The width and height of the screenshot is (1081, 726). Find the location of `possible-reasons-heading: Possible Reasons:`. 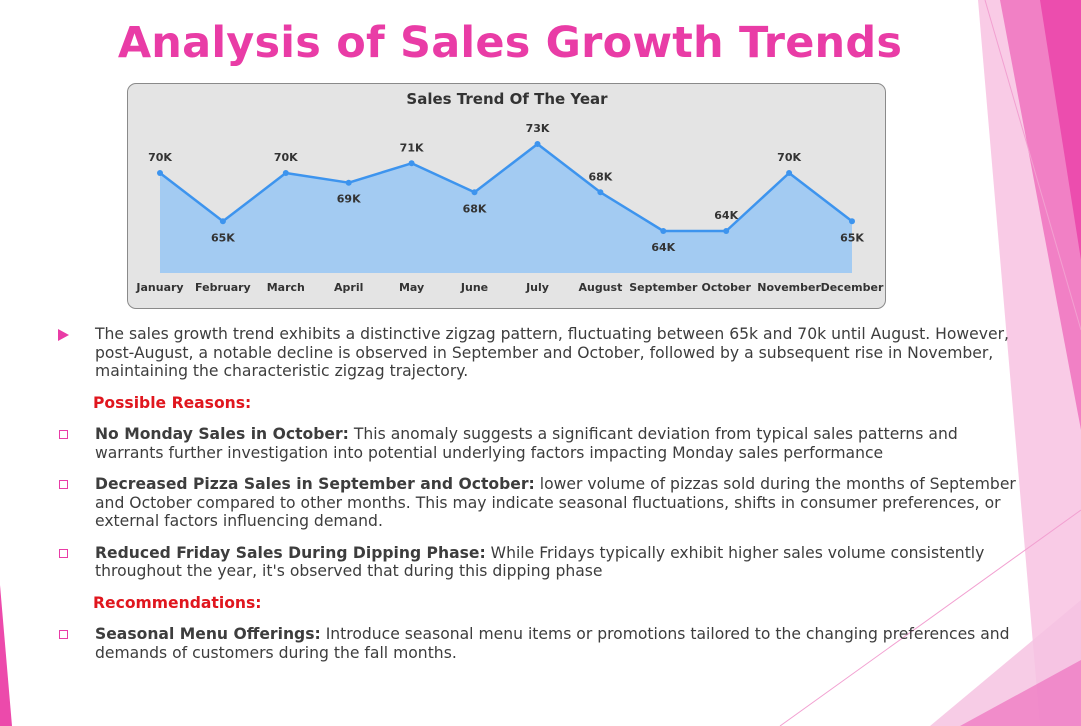

possible-reasons-heading: Possible Reasons: is located at coordinates (172, 402).